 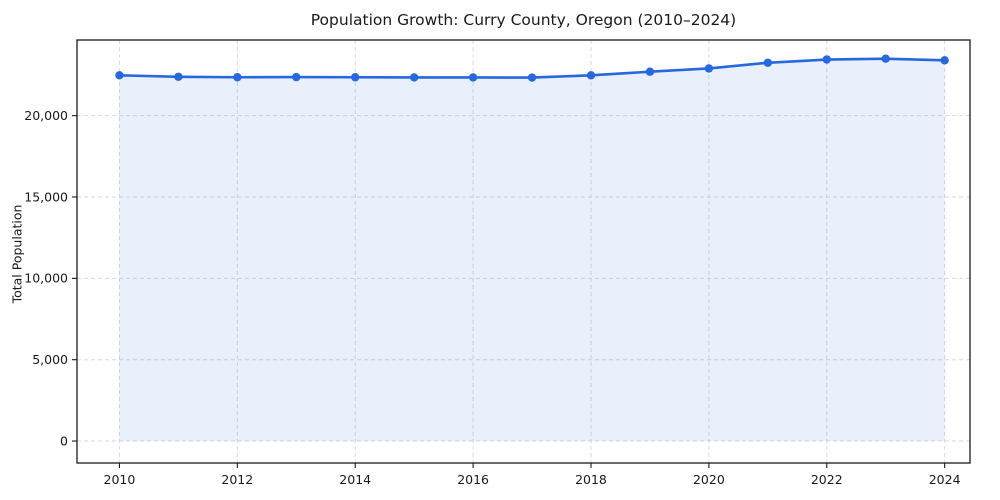 I want to click on x-tick-label: 2024, so click(x=945, y=479).